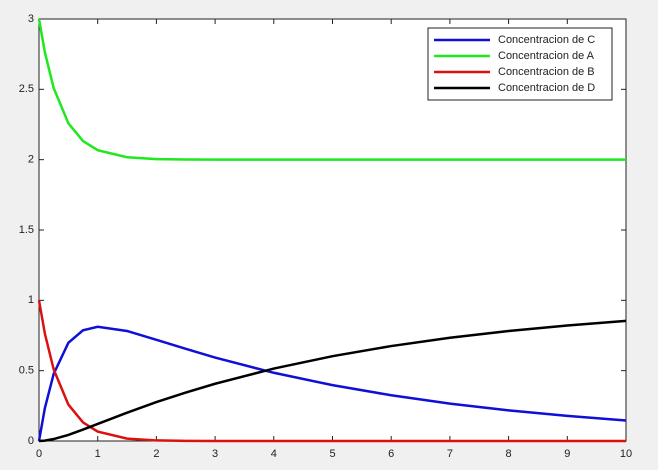 The width and height of the screenshot is (658, 470). I want to click on x-tick-label: 10, so click(626, 454).